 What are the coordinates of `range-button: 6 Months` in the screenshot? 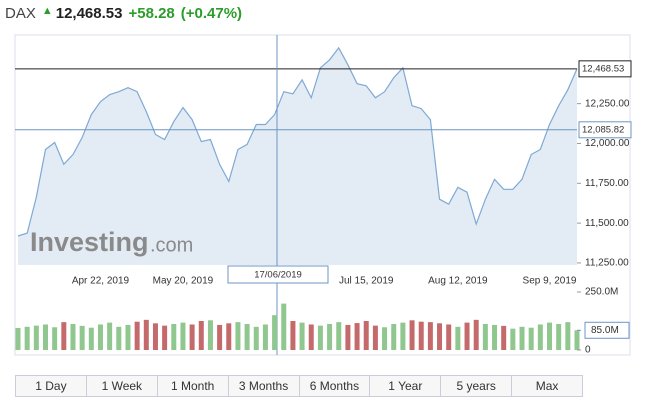 It's located at (335, 386).